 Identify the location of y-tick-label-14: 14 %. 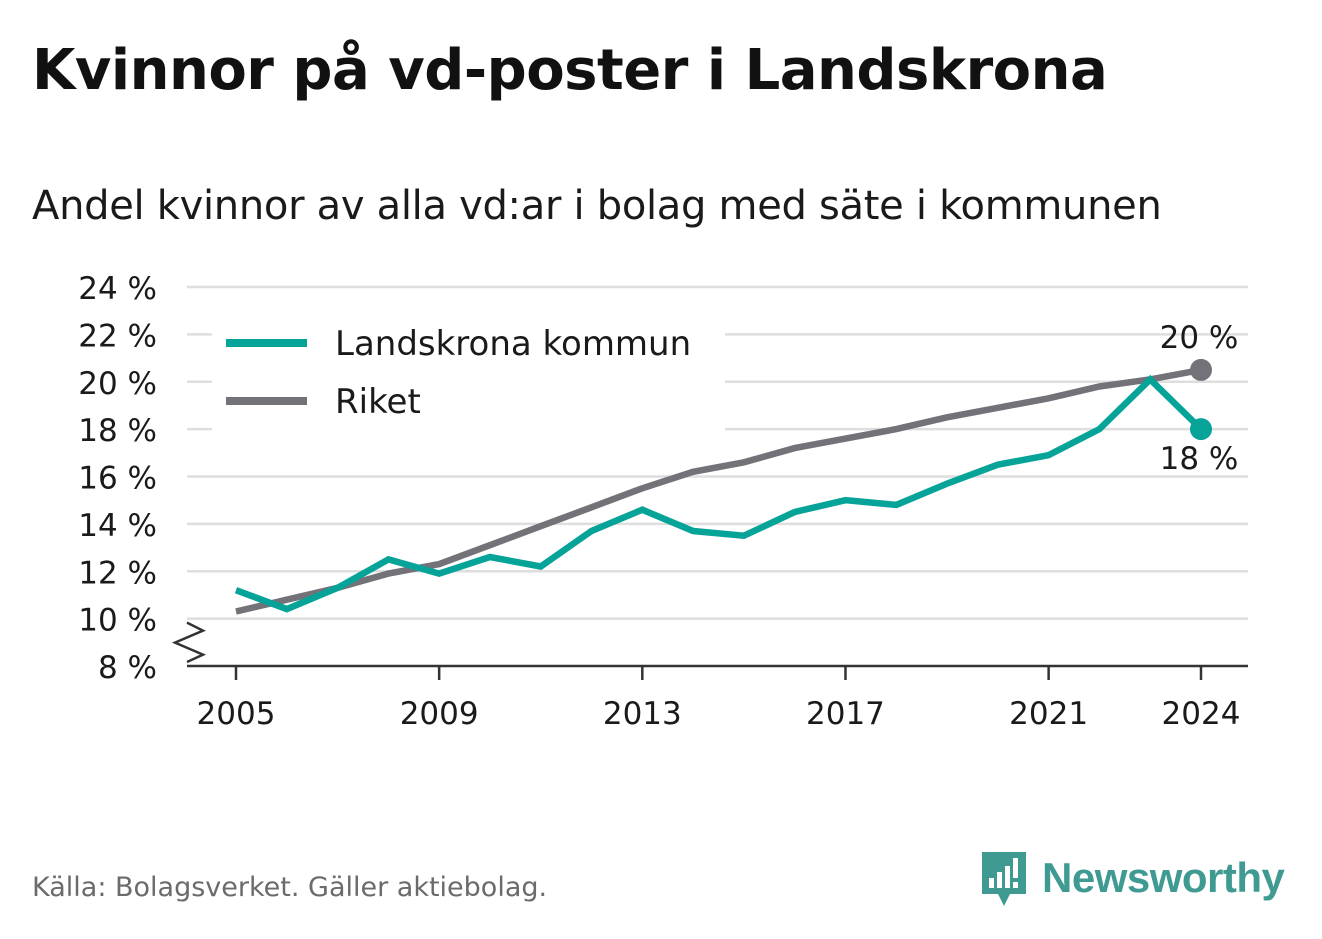
(117, 526).